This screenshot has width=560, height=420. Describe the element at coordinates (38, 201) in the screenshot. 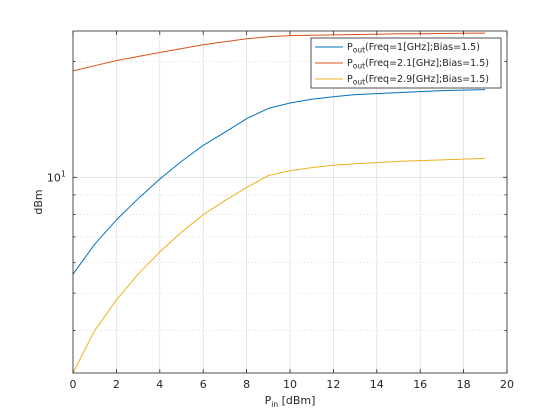

I see `y-axis-label: dBm` at that location.